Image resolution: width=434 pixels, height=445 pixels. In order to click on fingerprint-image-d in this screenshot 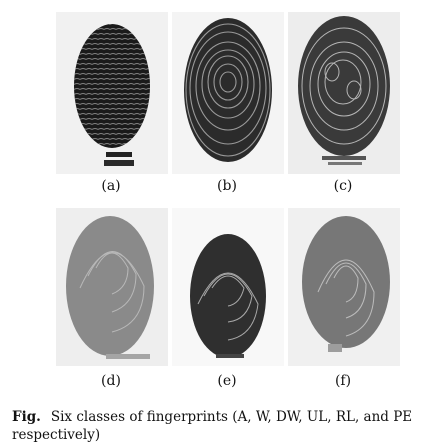, I will do `click(112, 287)`.